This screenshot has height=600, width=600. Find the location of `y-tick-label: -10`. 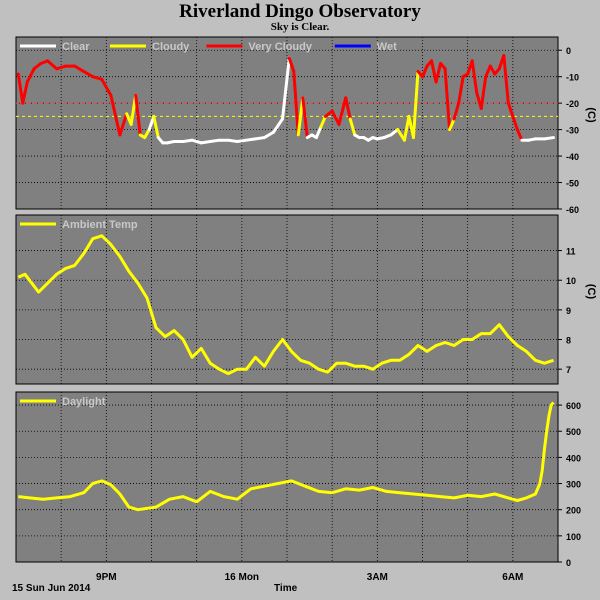

y-tick-label: -10 is located at coordinates (572, 78).